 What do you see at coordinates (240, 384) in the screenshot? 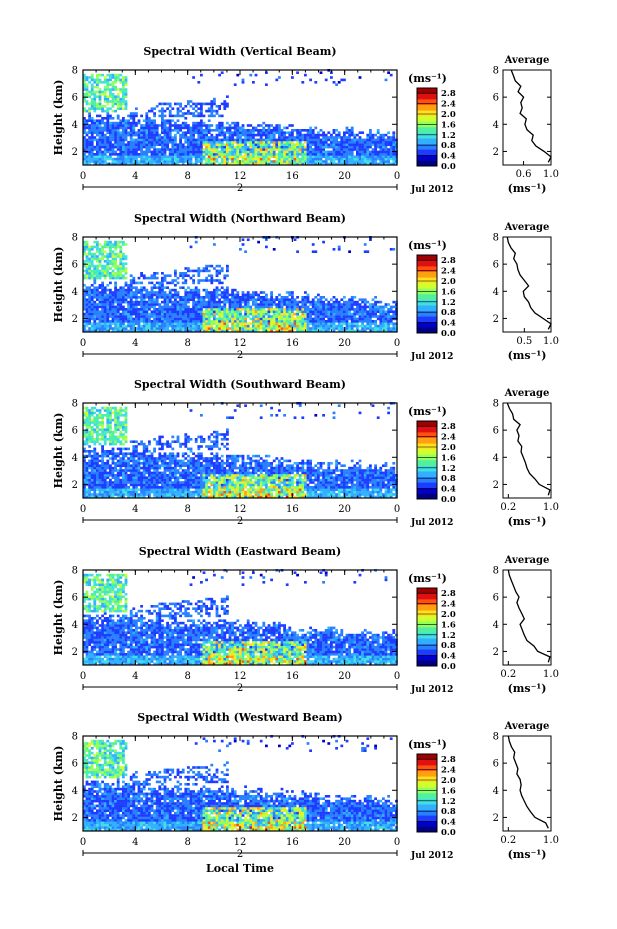
I see `panel-title: Spectral Width (Southward Beam)` at bounding box center [240, 384].